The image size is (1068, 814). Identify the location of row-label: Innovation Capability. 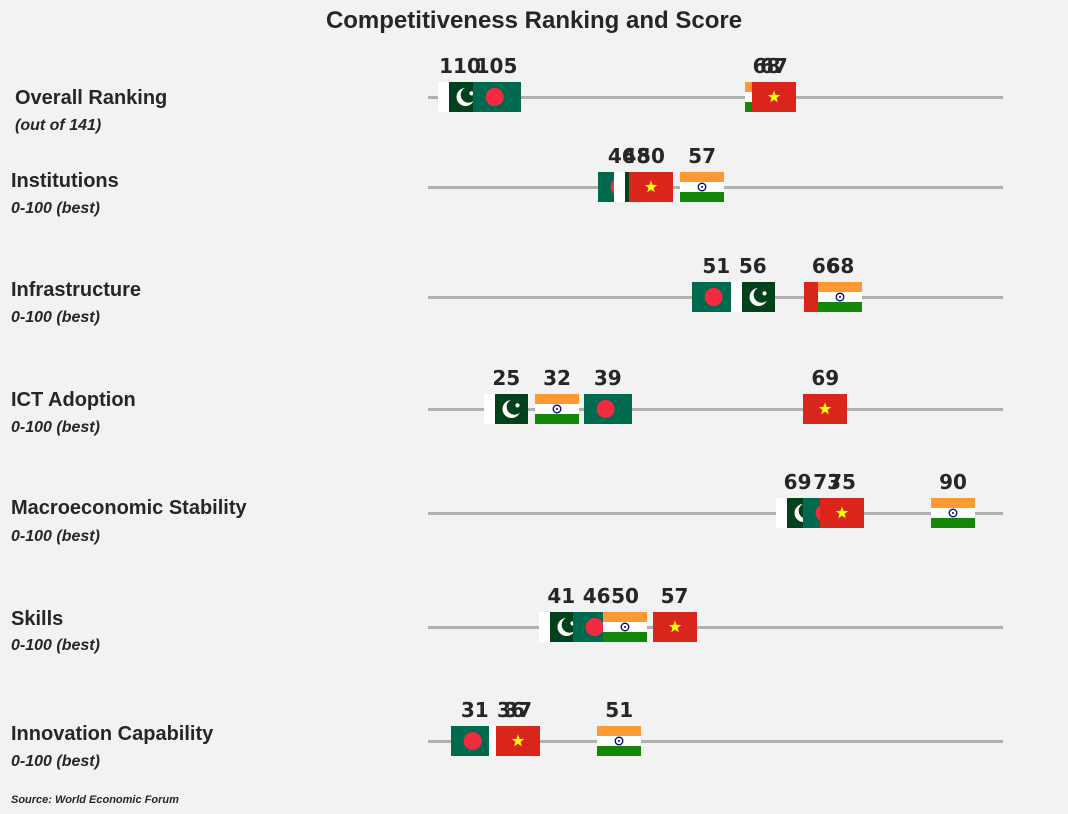
(112, 734).